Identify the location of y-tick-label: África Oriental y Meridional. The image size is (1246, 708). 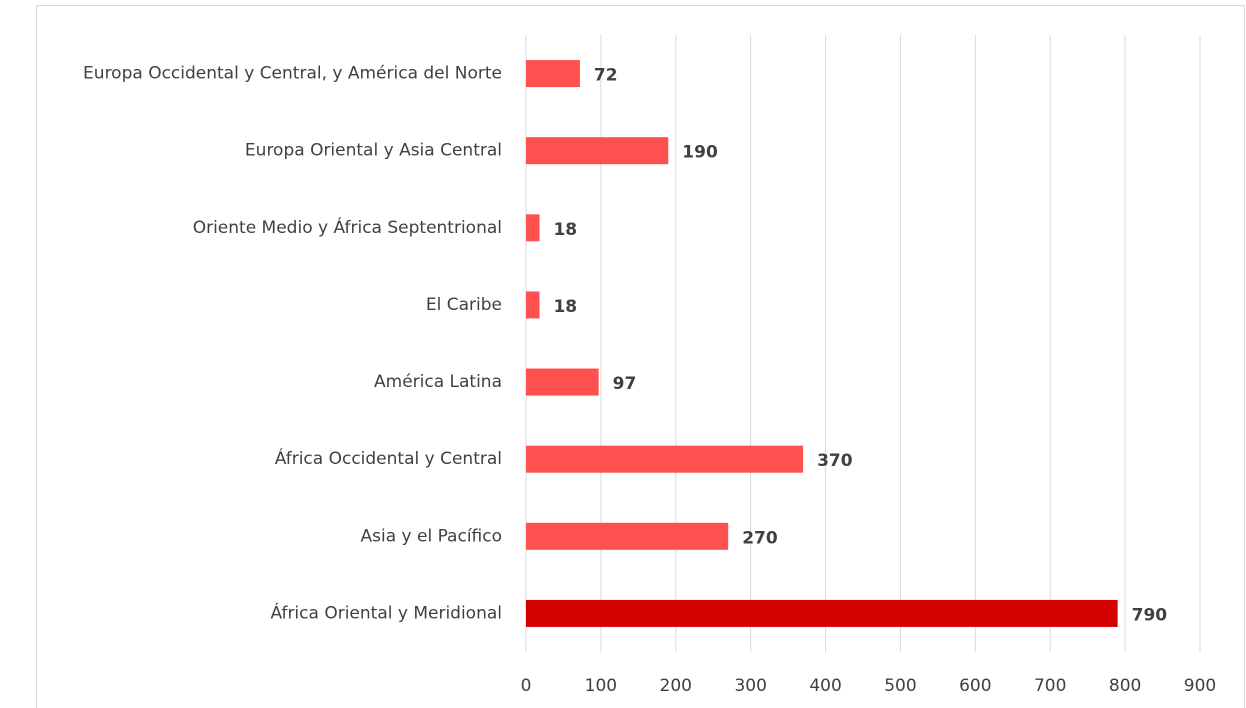
(386, 612).